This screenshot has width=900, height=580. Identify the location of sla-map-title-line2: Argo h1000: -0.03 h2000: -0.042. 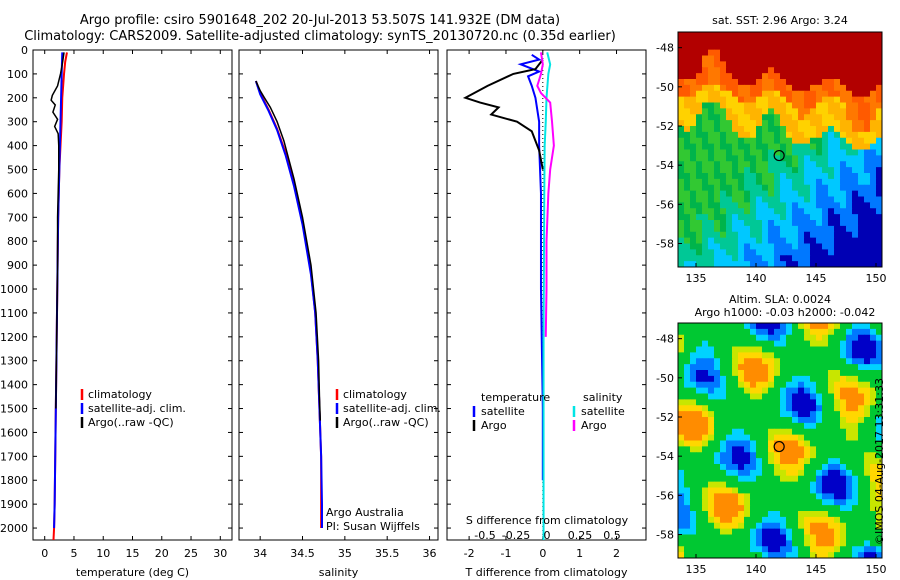
(785, 312).